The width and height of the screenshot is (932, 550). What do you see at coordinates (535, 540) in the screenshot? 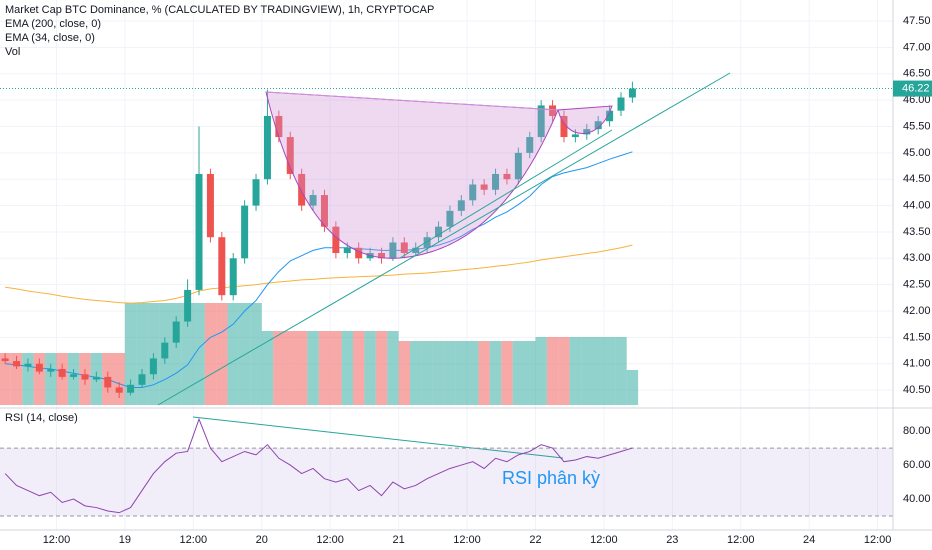
I see `x-tick-label: 22` at bounding box center [535, 540].